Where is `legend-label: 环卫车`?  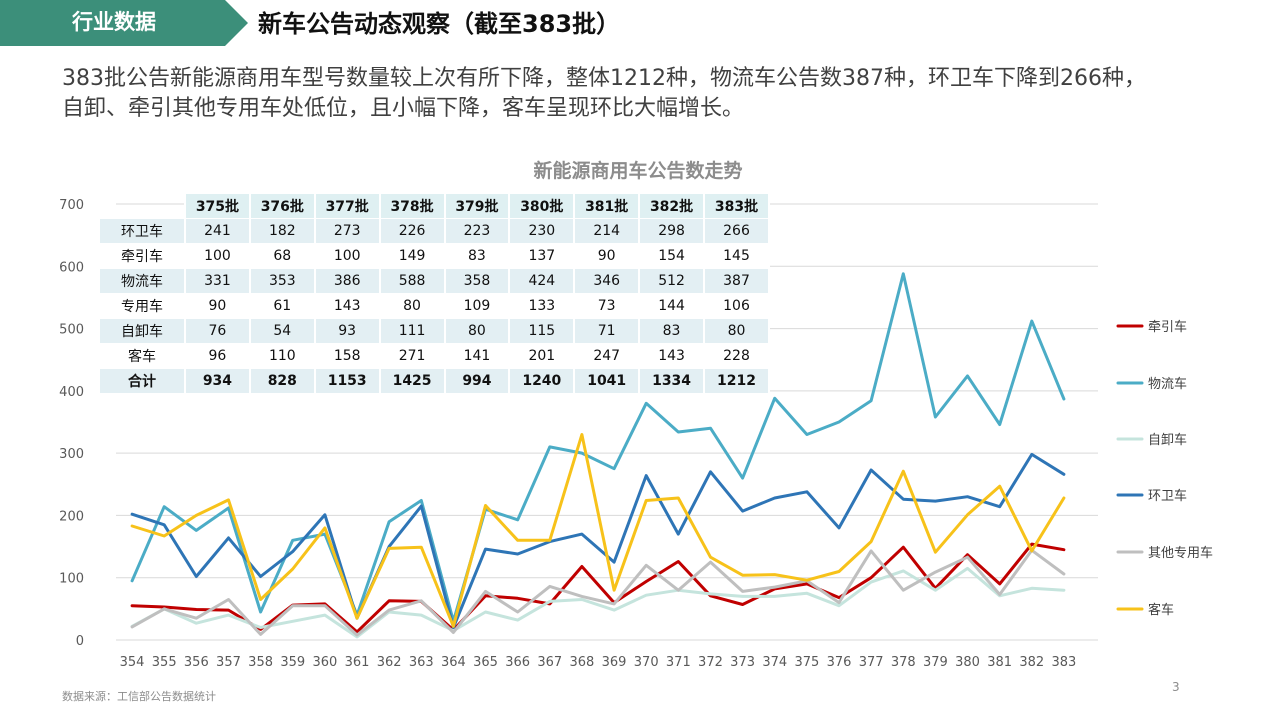 legend-label: 环卫车 is located at coordinates (1167, 496).